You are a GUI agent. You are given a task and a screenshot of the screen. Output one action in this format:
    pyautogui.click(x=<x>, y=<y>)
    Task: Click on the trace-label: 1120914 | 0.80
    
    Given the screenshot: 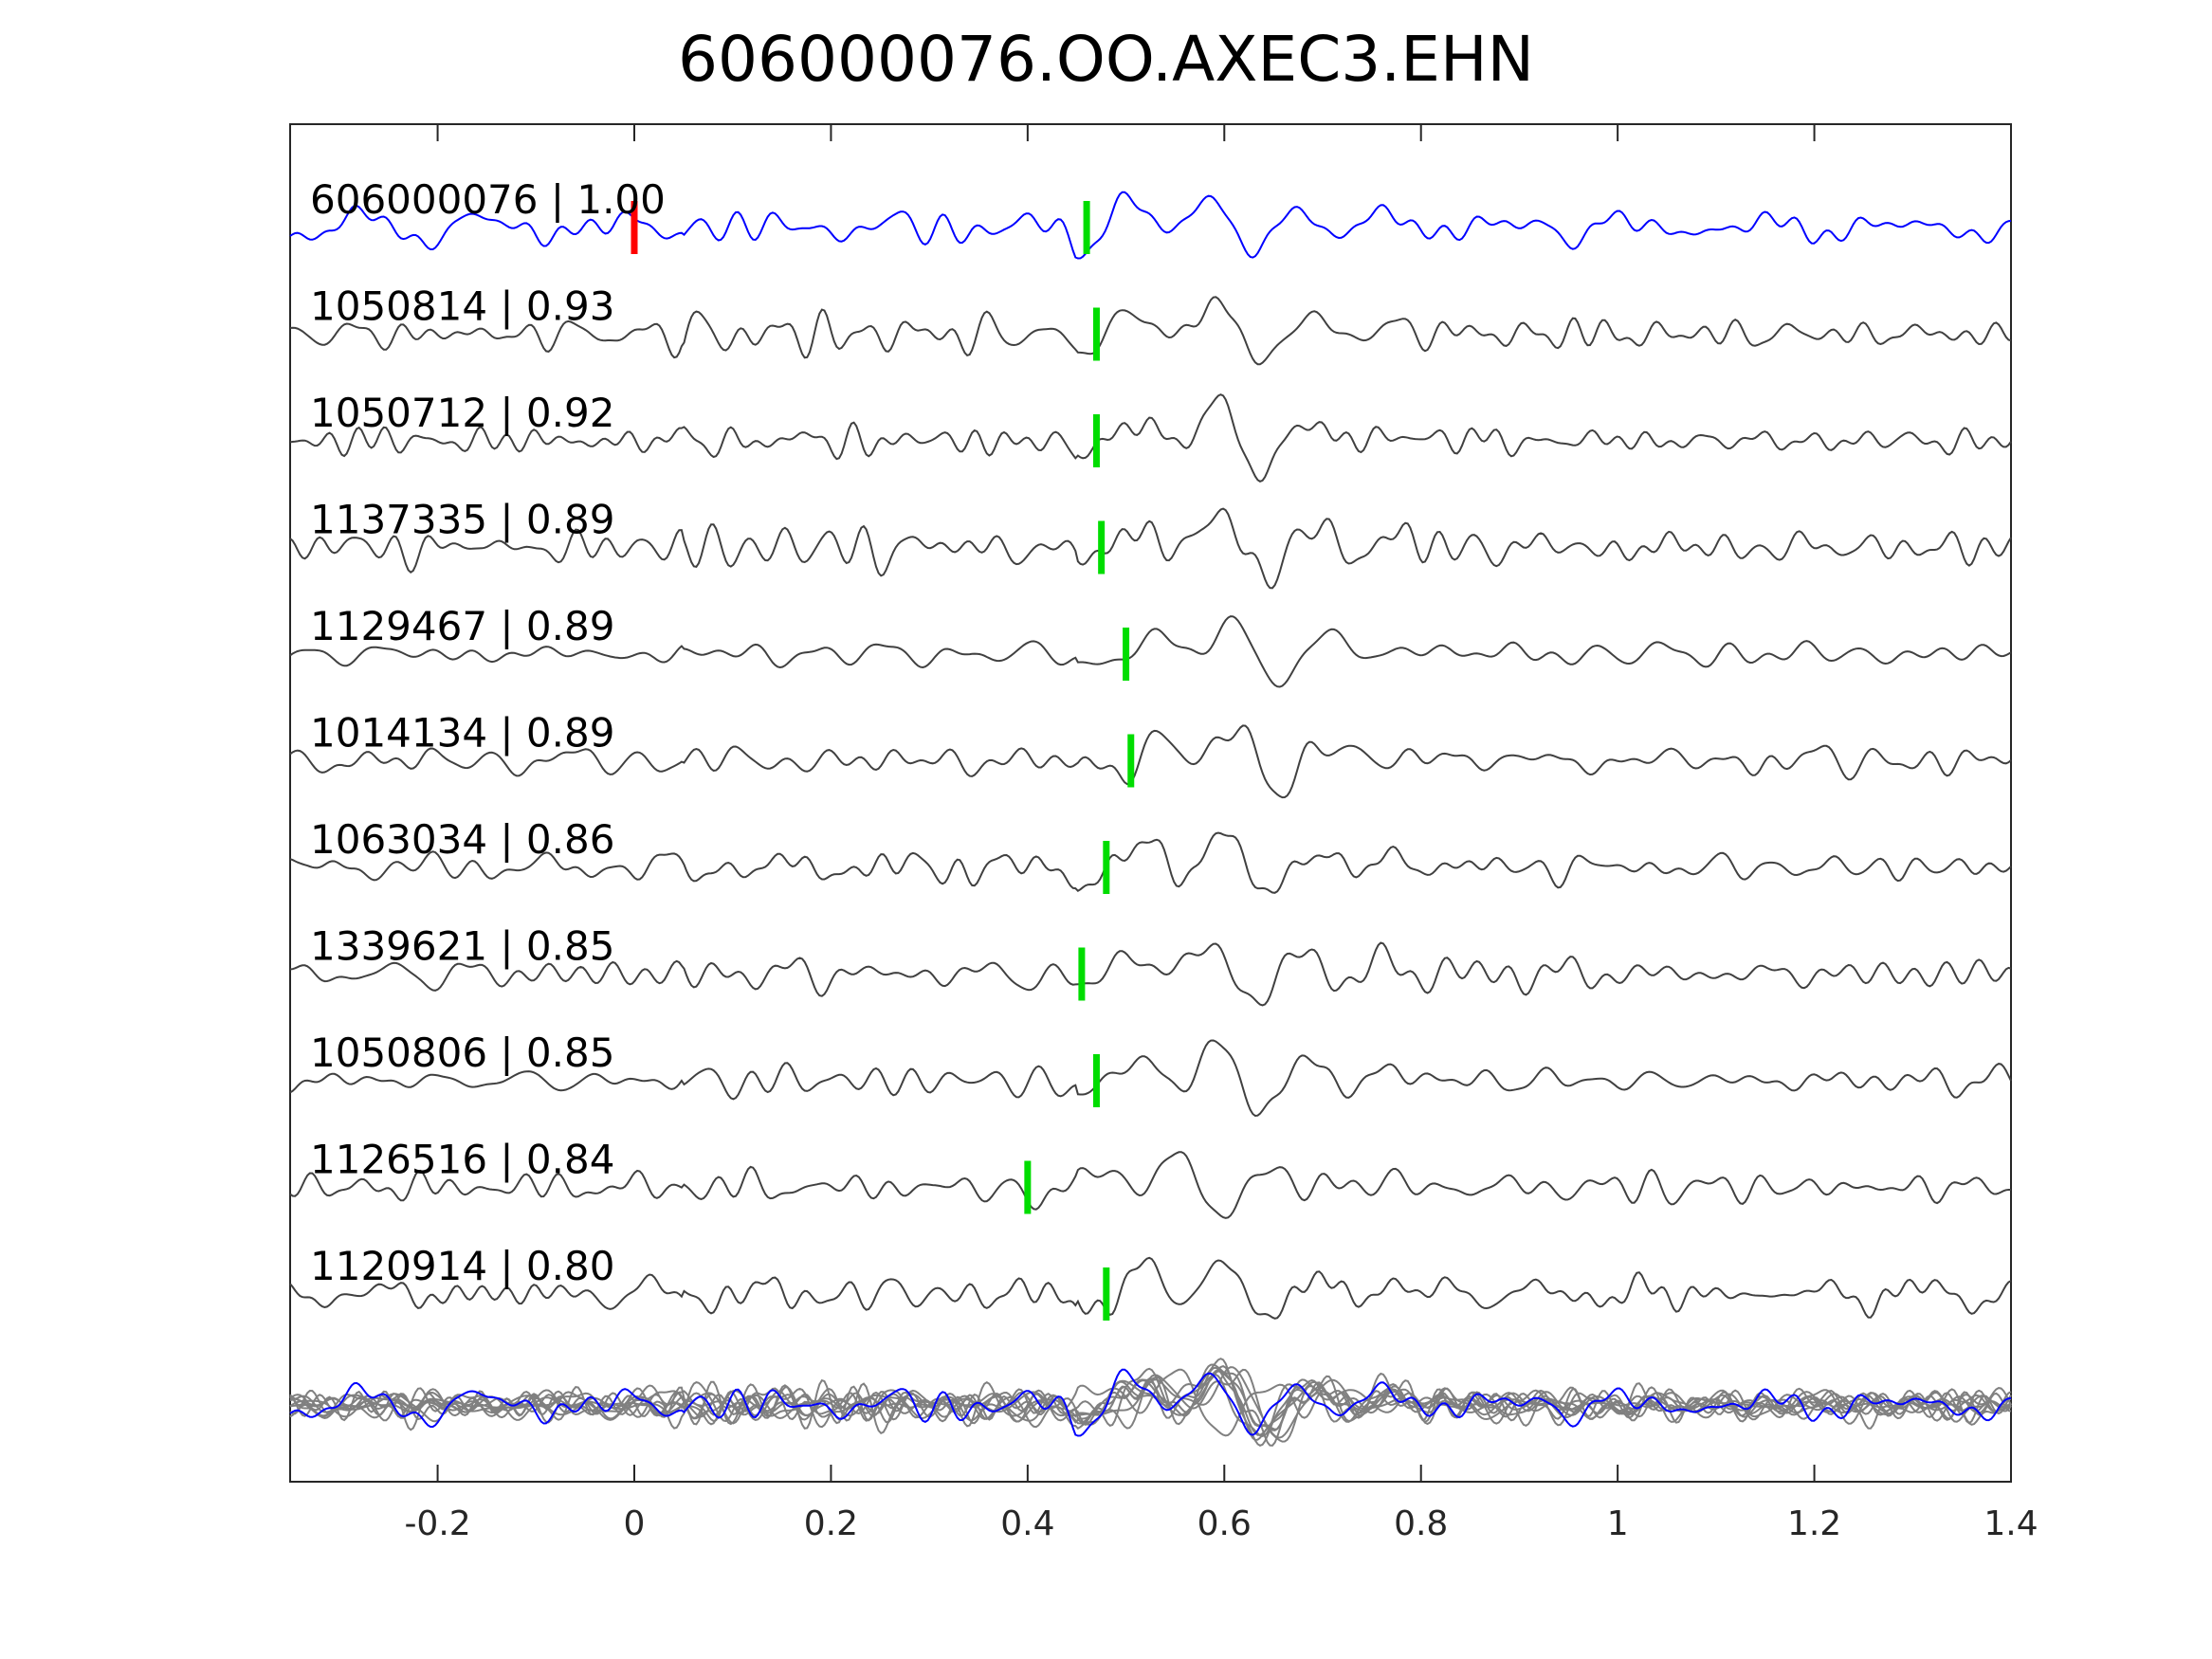 What is the action you would take?
    pyautogui.click(x=462, y=1266)
    